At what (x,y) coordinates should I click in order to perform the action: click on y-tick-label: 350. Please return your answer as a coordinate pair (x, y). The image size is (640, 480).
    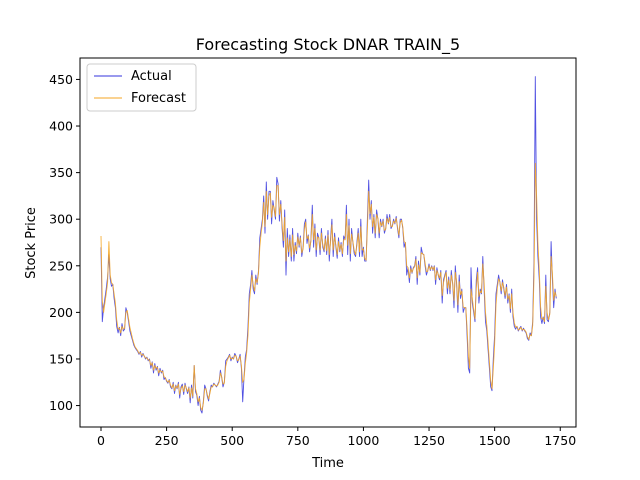
    Looking at the image, I should click on (61, 172).